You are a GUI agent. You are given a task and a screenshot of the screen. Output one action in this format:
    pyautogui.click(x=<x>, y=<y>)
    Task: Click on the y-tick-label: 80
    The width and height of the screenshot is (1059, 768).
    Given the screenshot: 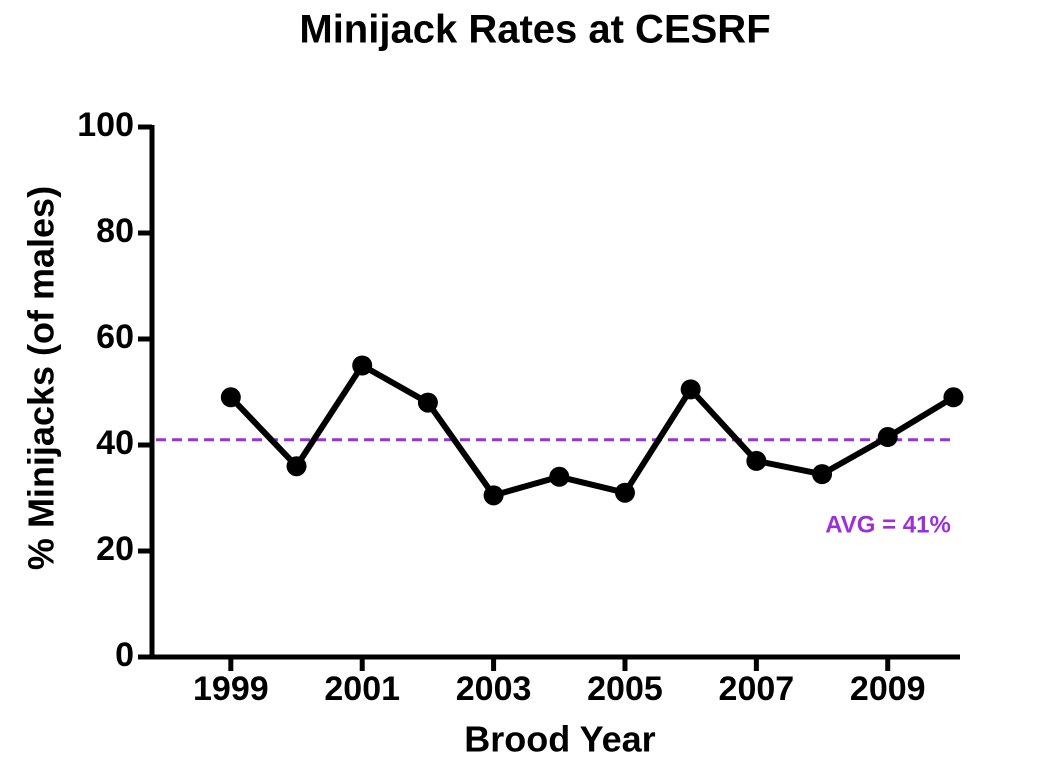 What is the action you would take?
    pyautogui.click(x=115, y=231)
    